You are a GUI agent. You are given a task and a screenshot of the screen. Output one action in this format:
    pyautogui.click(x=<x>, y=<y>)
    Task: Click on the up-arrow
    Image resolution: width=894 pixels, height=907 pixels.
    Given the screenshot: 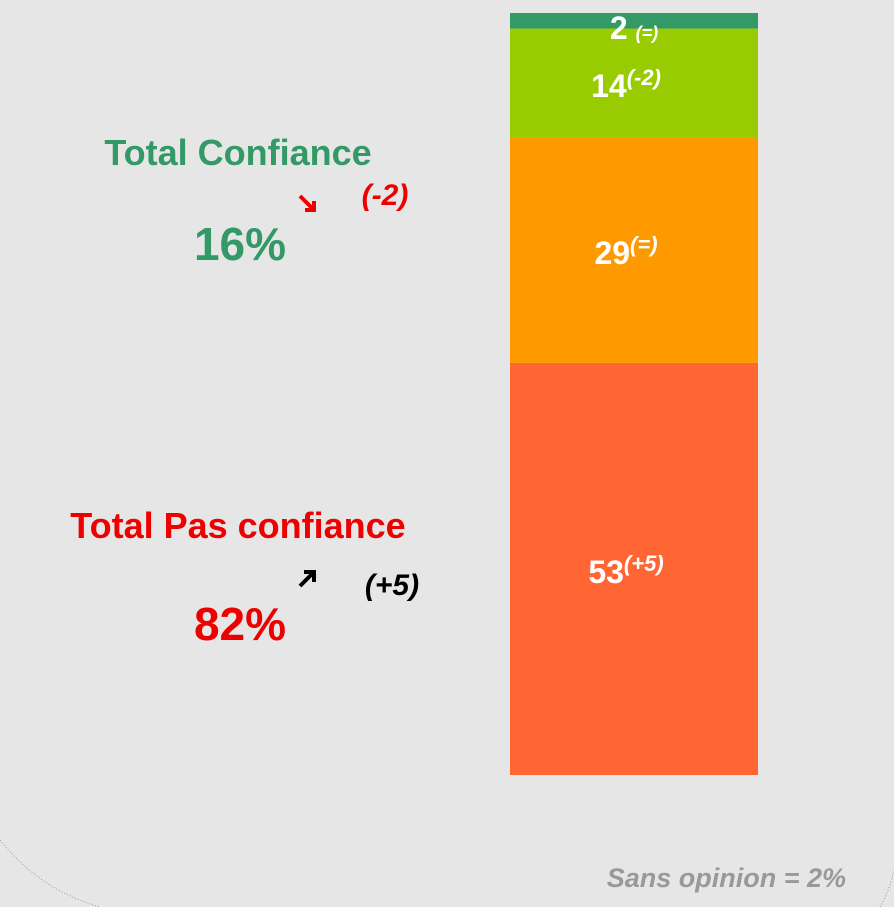 What is the action you would take?
    pyautogui.click(x=307, y=579)
    